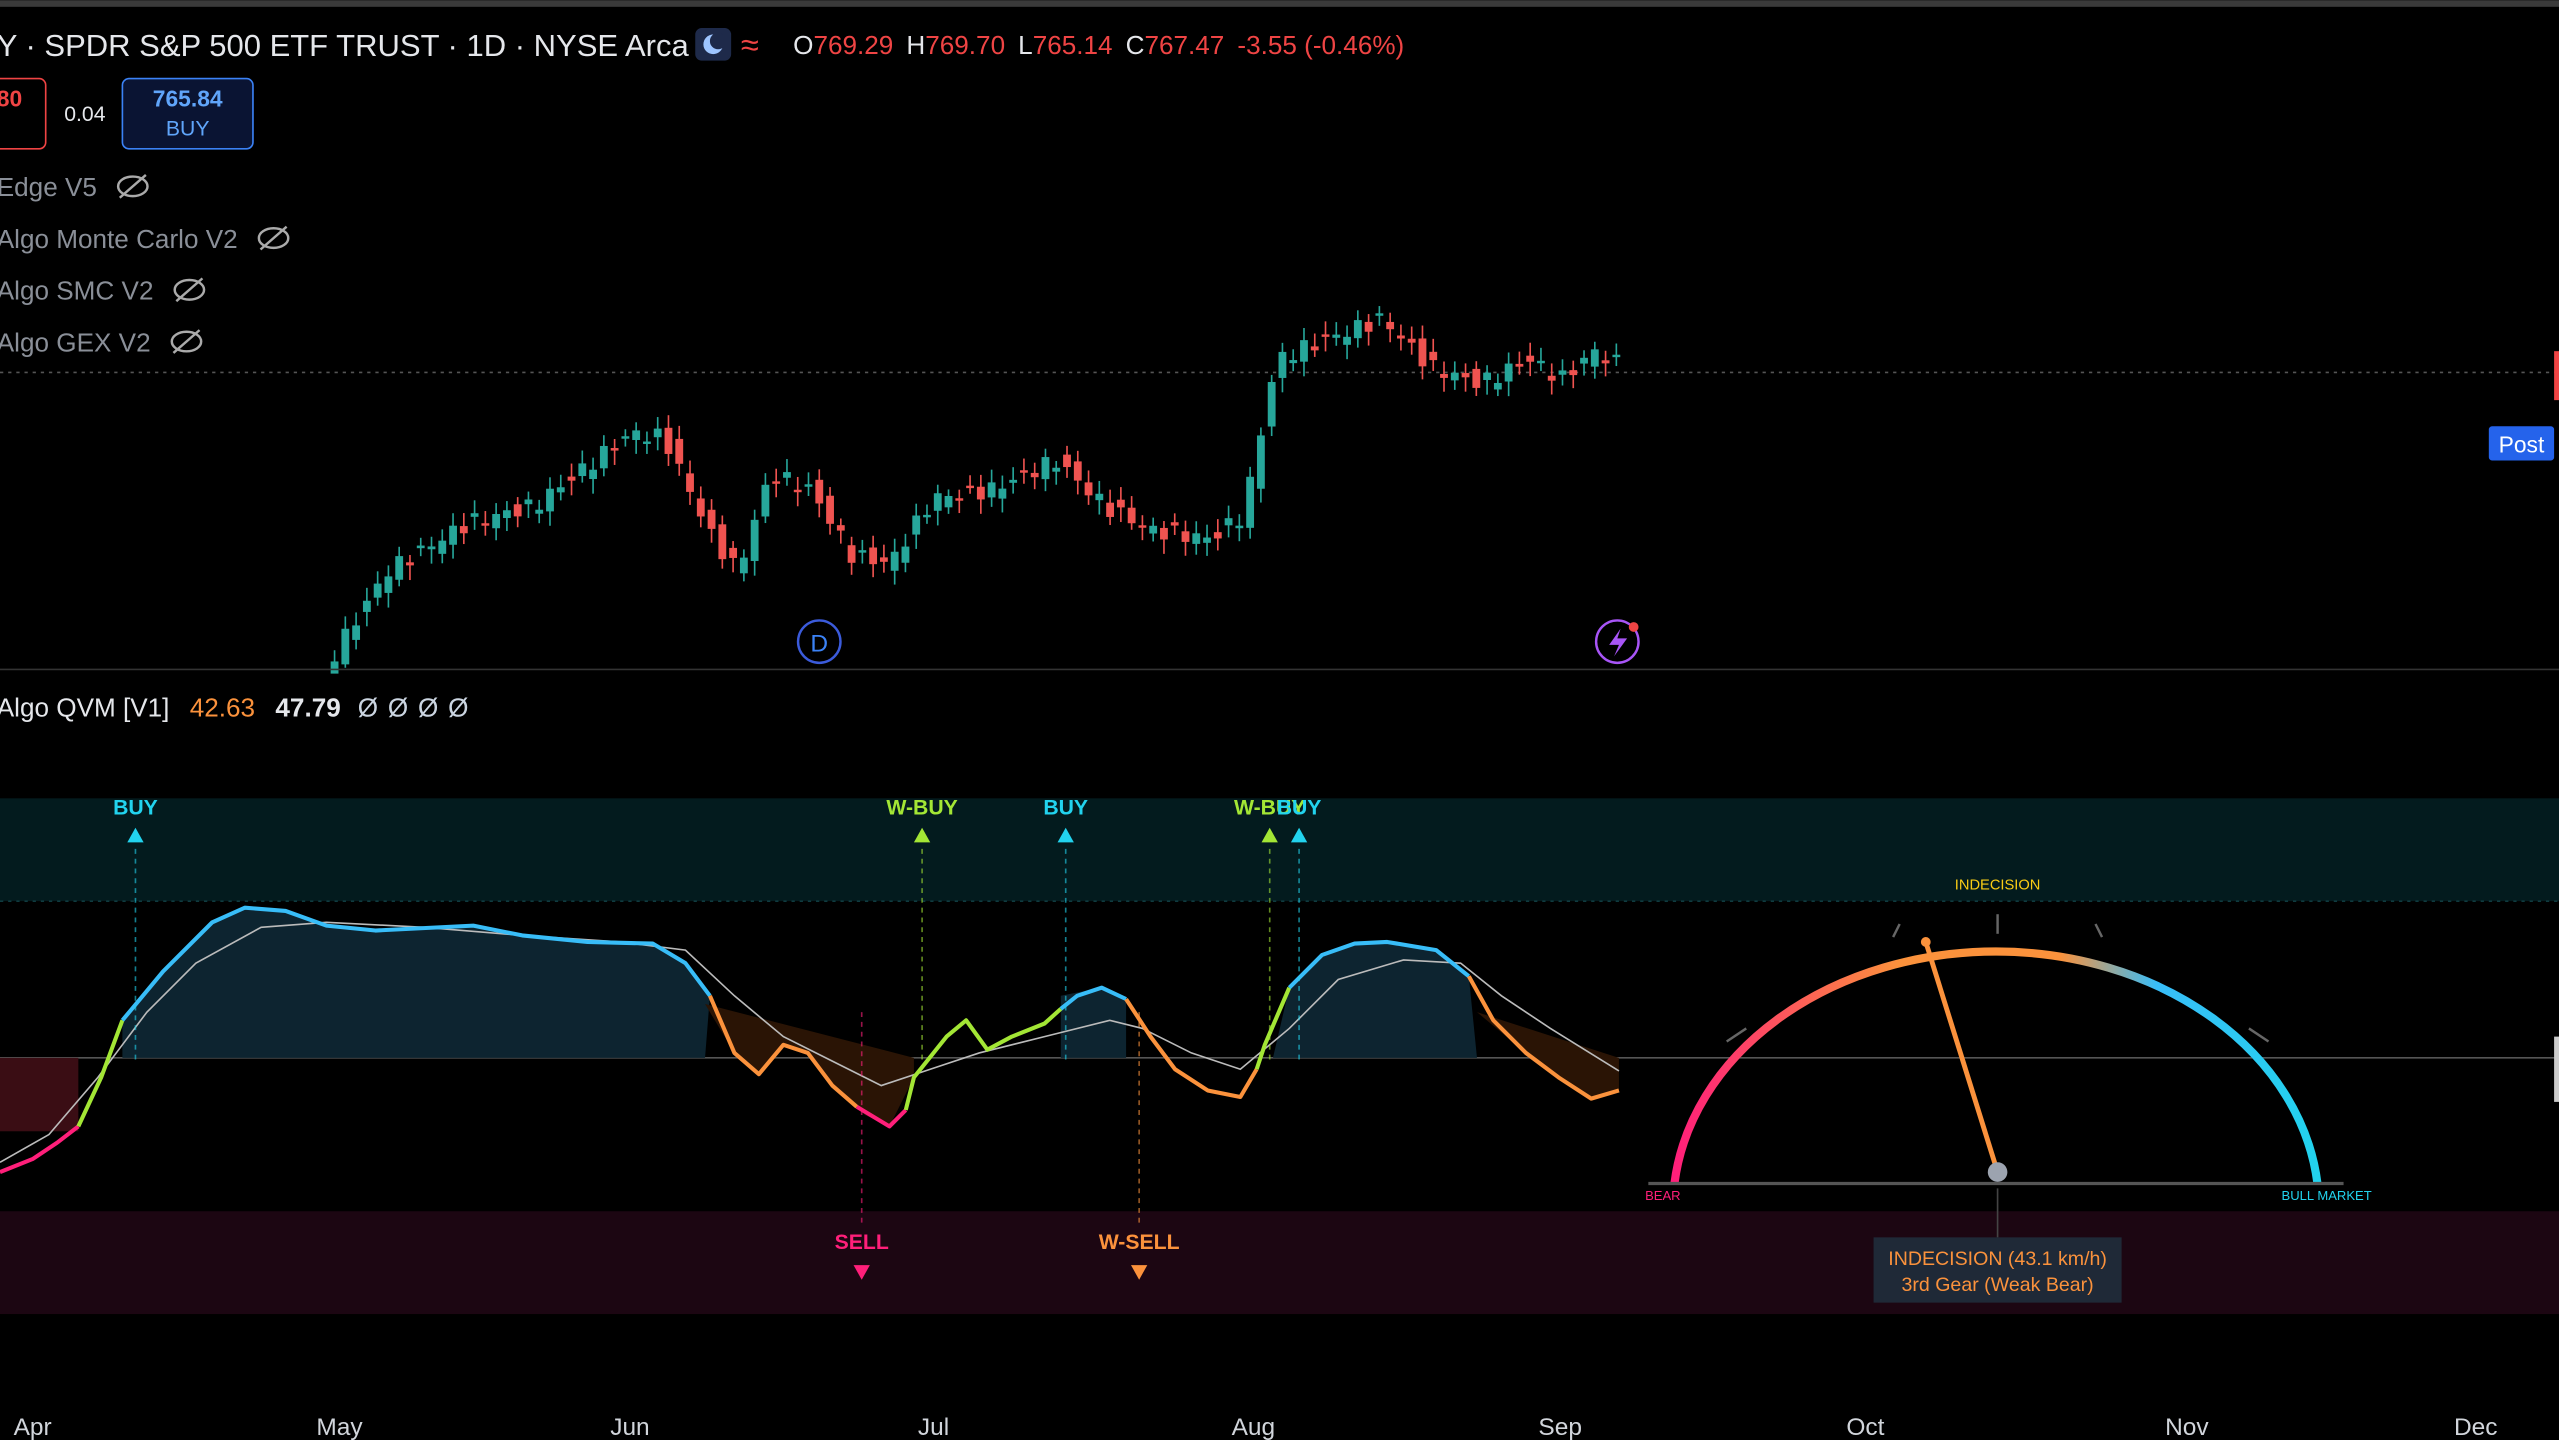  Describe the element at coordinates (188, 129) in the screenshot. I see `buy-label: BUY` at that location.